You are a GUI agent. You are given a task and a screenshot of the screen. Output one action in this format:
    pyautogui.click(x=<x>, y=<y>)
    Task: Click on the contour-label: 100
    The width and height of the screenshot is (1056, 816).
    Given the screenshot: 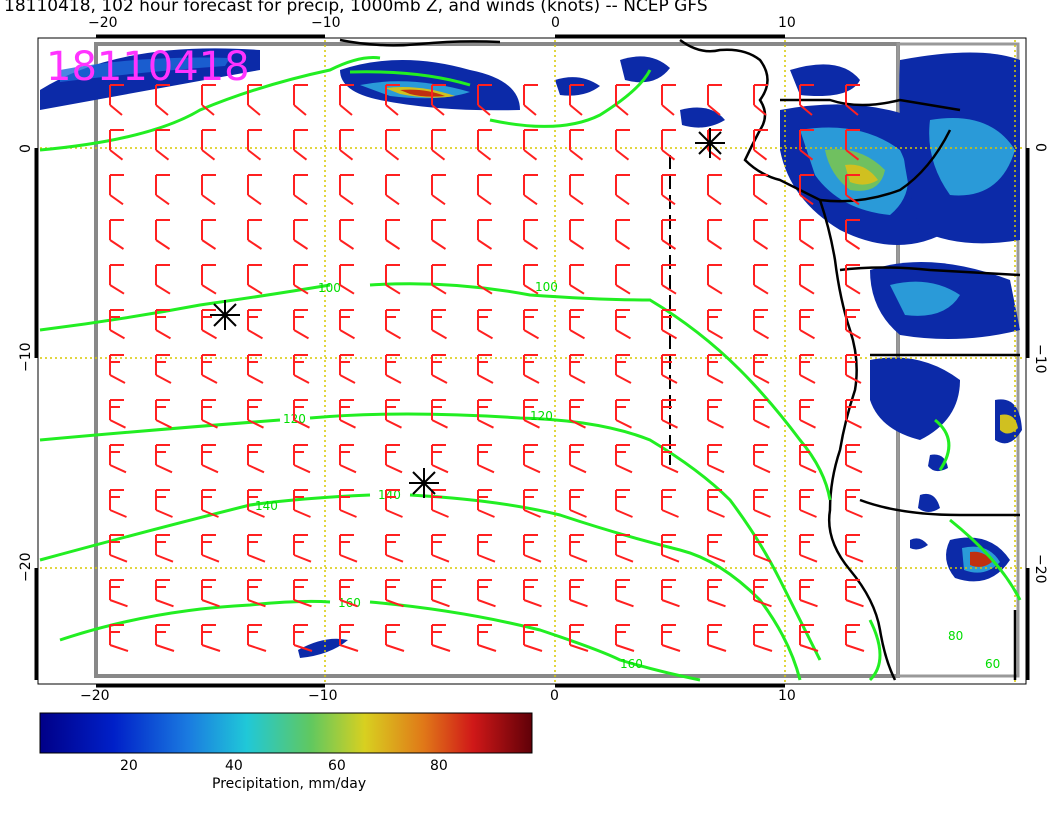 What is the action you would take?
    pyautogui.click(x=546, y=287)
    